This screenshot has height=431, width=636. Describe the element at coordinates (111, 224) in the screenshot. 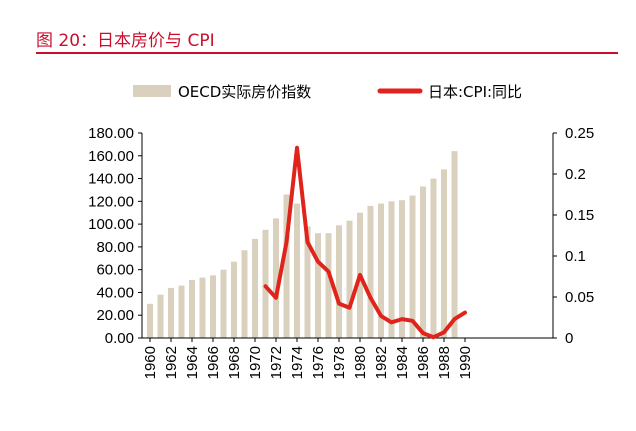

I see `left-tick-label: 100.00` at that location.